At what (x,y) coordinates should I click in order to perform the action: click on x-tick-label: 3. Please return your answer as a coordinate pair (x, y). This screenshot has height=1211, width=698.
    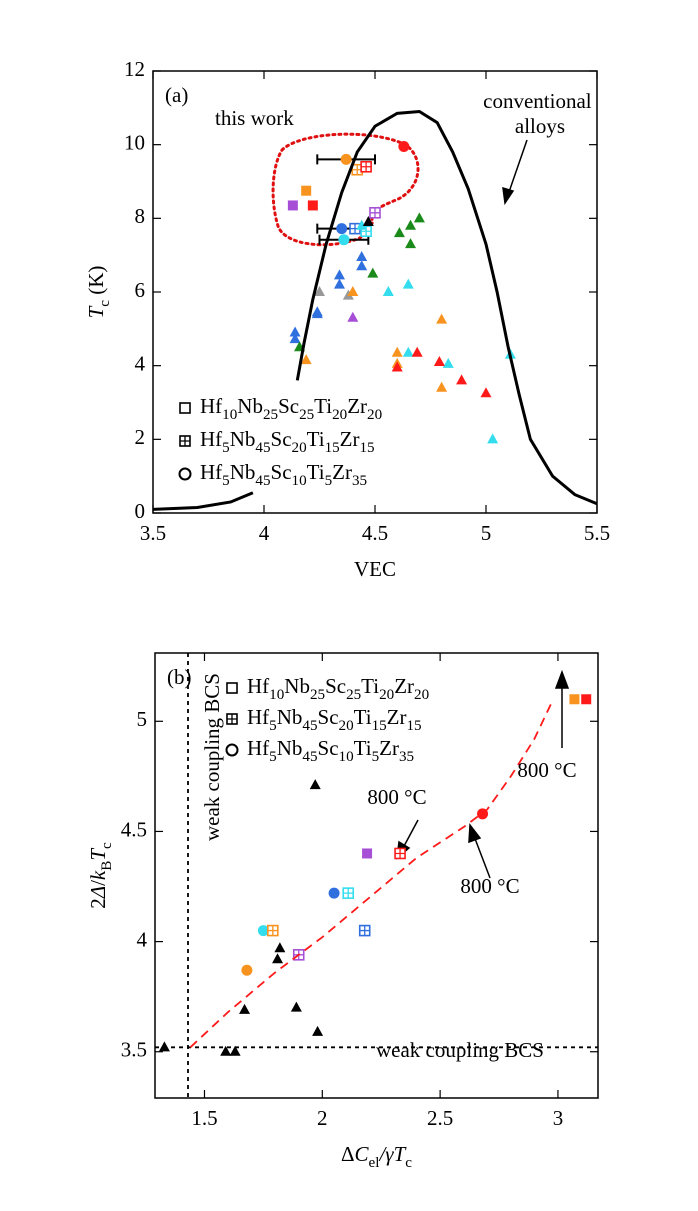
    Looking at the image, I should click on (558, 1118).